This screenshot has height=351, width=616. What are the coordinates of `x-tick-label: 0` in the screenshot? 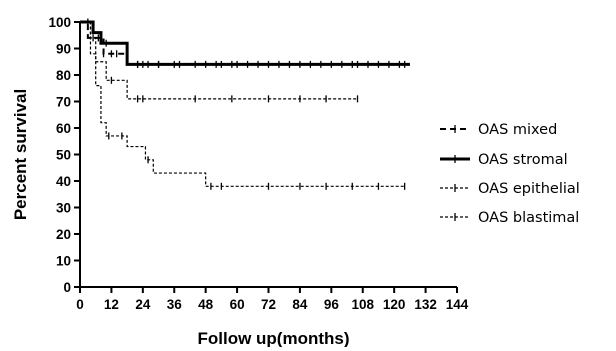 It's located at (80, 304).